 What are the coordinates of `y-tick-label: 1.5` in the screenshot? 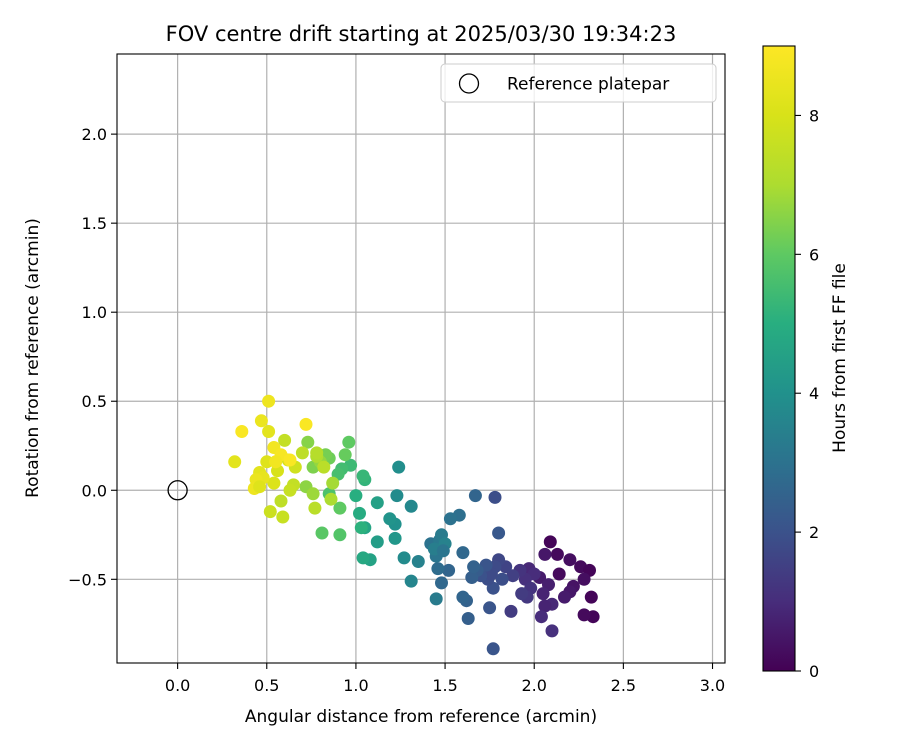 It's located at (94, 223).